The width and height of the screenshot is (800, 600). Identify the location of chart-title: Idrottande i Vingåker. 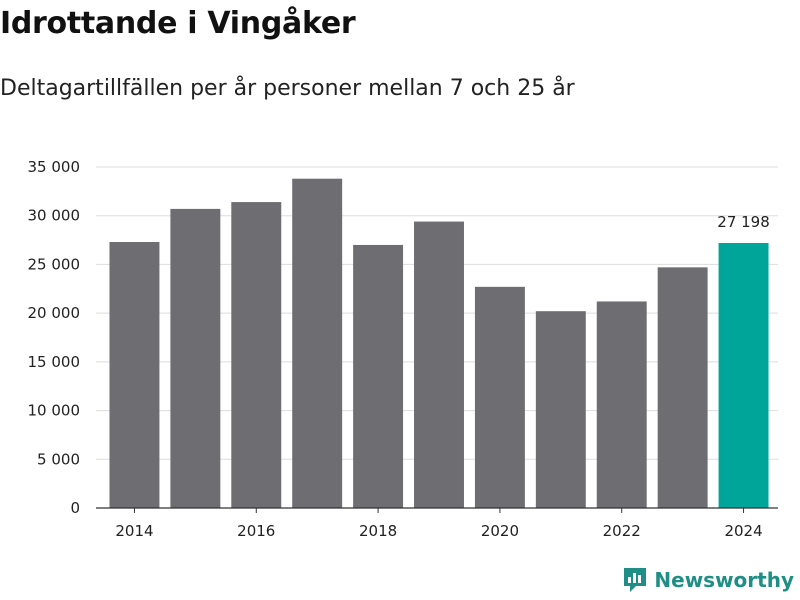
(178, 23).